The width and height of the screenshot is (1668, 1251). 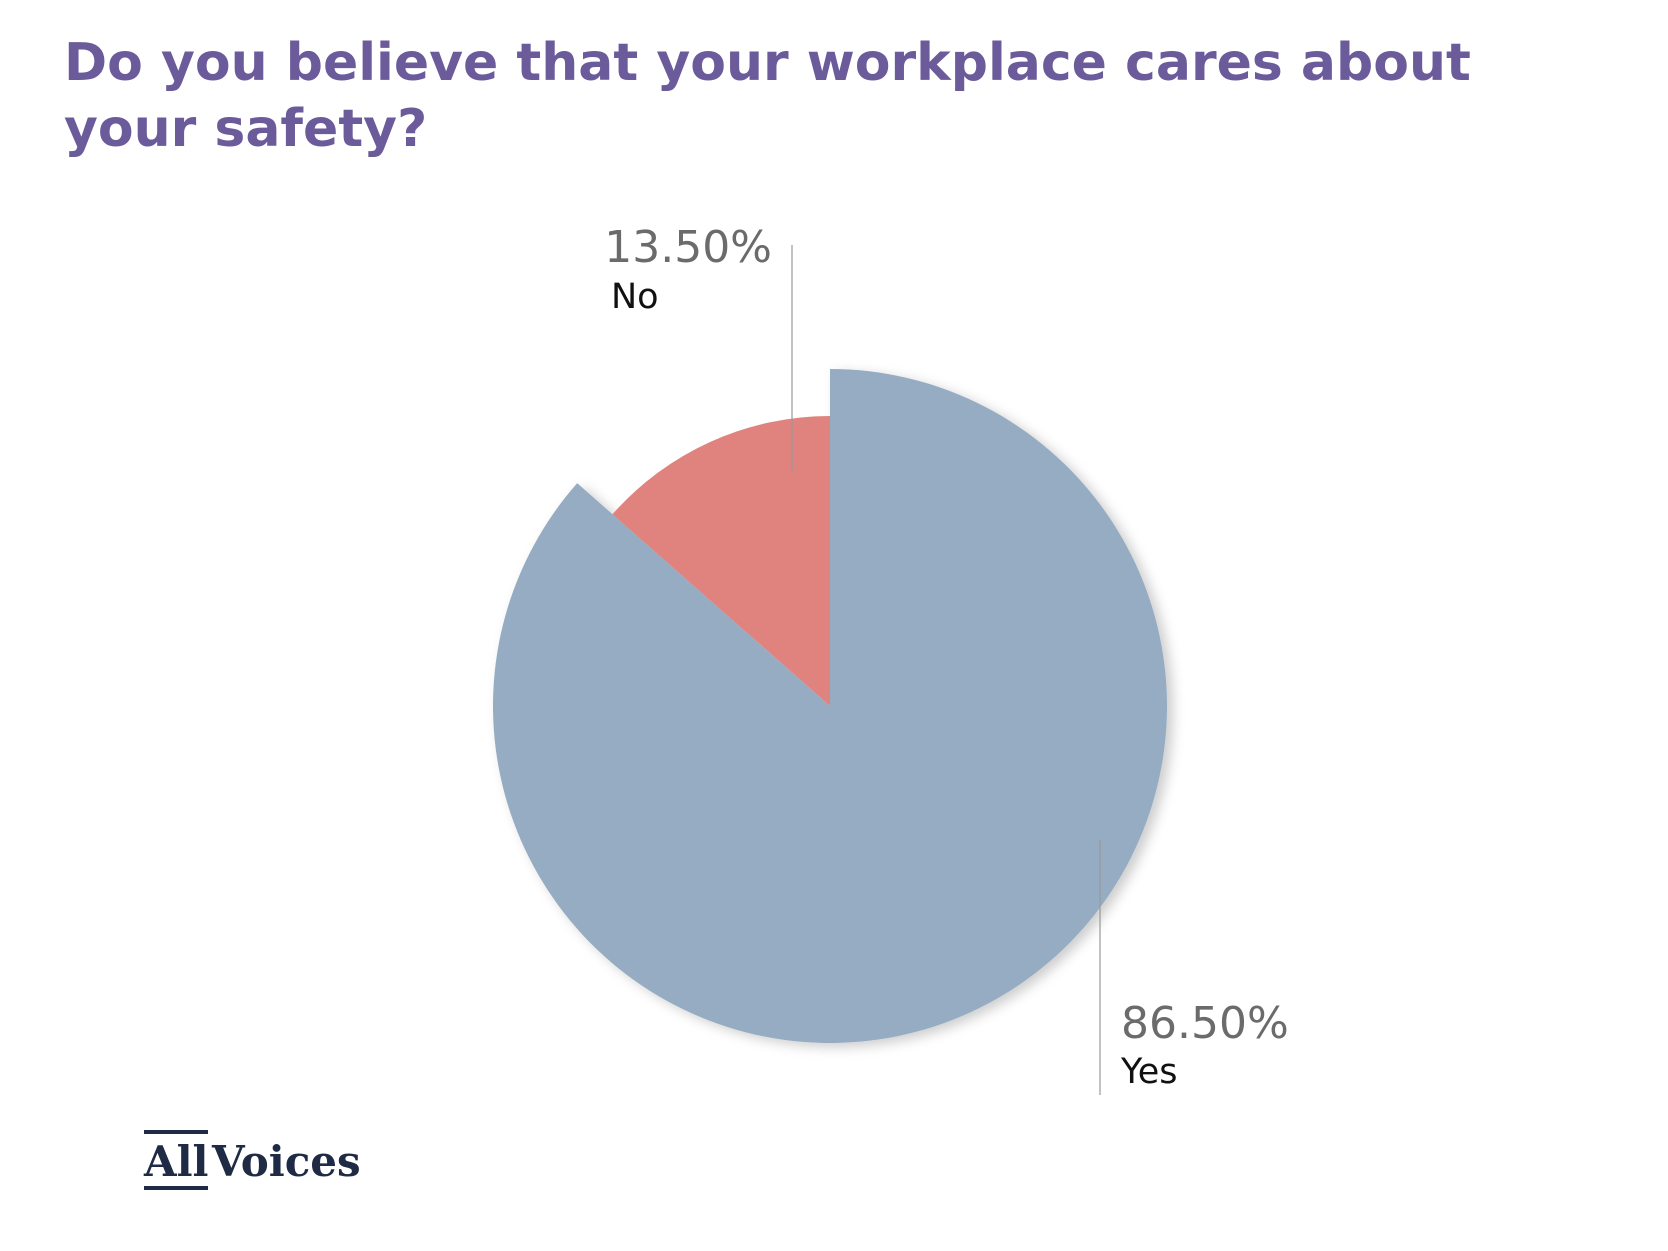 What do you see at coordinates (1149, 1072) in the screenshot?
I see `category-label: Yes` at bounding box center [1149, 1072].